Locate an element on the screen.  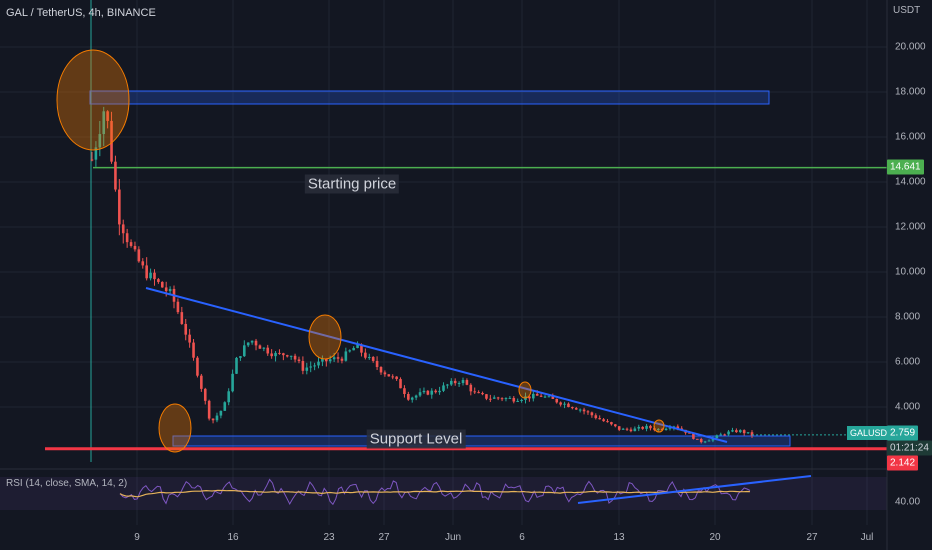
time-tick: Jun is located at coordinates (453, 537).